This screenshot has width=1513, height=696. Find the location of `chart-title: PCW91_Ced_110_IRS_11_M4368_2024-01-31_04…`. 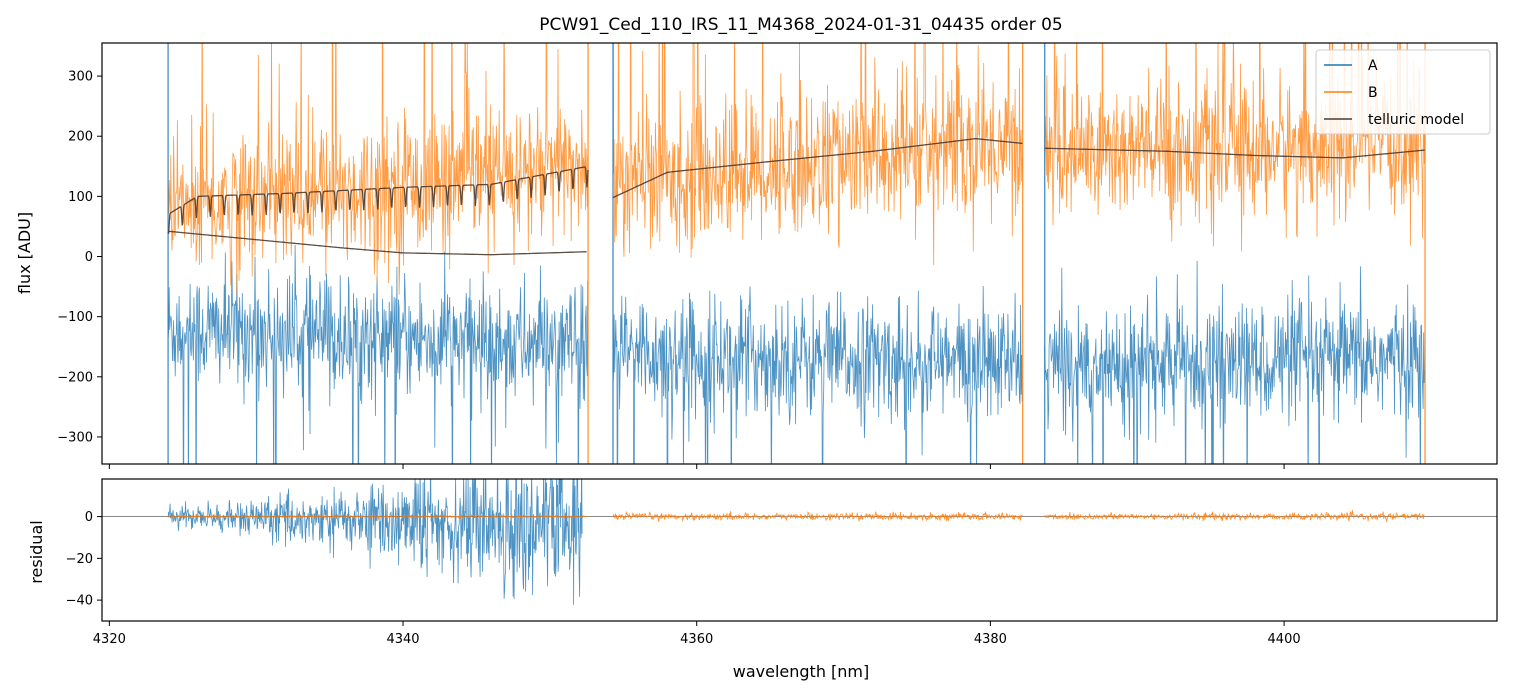

chart-title: PCW91_Ced_110_IRS_11_M4368_2024-01-31_04… is located at coordinates (800, 25).